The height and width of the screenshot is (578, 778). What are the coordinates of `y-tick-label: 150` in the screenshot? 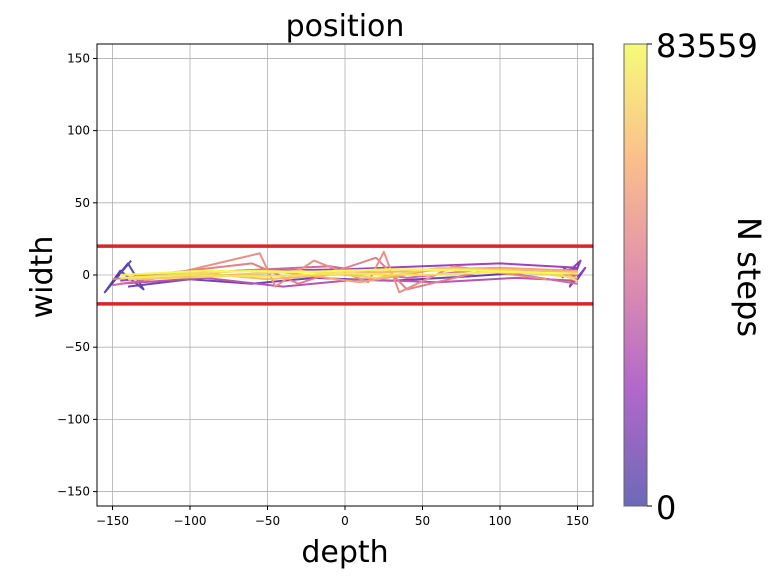 It's located at (78, 58).